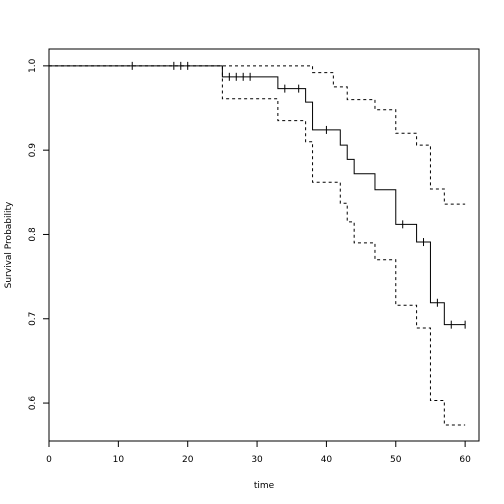  Describe the element at coordinates (49, 460) in the screenshot. I see `x-tick-label-0: 0` at that location.